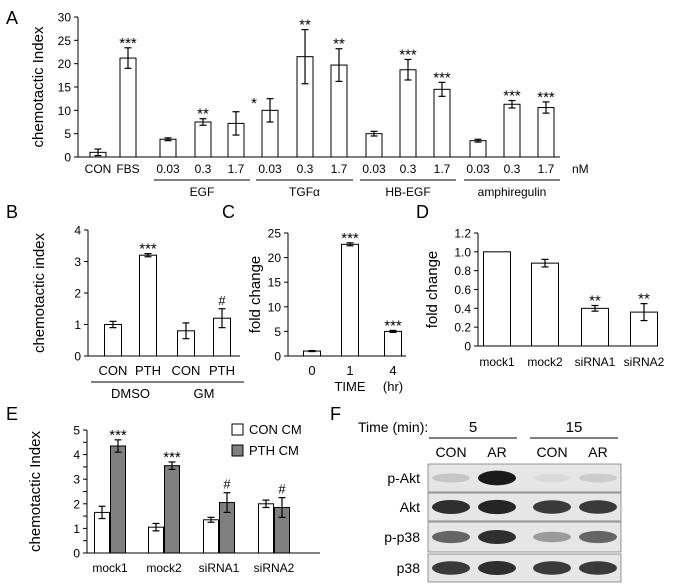  What do you see at coordinates (512, 192) in the screenshot?
I see `group-label: amphiregulin` at bounding box center [512, 192].